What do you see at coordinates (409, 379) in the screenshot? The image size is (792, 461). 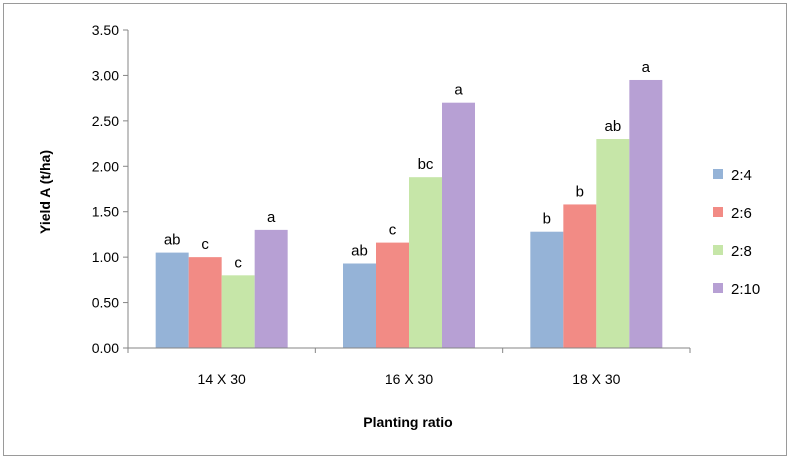 I see `x-tick-label: 16 X 30` at bounding box center [409, 379].